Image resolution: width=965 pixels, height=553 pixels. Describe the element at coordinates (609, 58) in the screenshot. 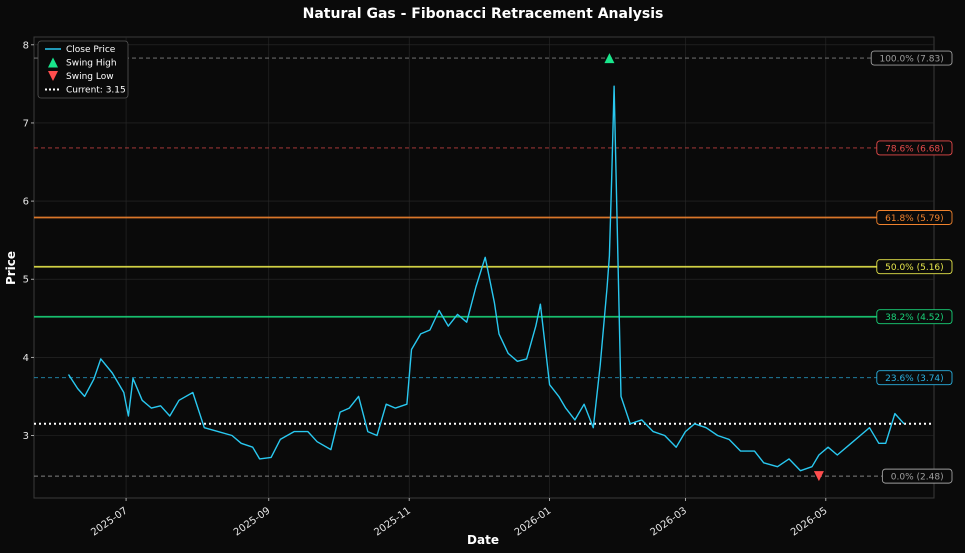

I see `swing-high-marker` at that location.